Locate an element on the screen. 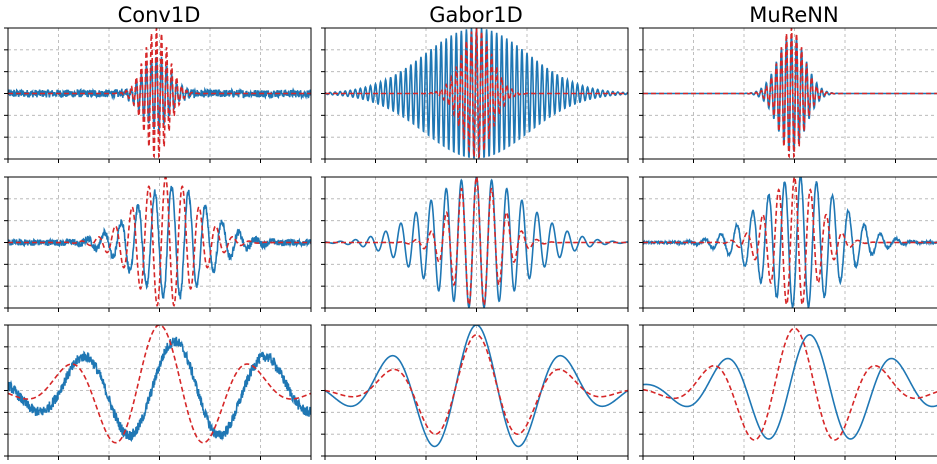  panel-row3-col3 is located at coordinates (788, 392).